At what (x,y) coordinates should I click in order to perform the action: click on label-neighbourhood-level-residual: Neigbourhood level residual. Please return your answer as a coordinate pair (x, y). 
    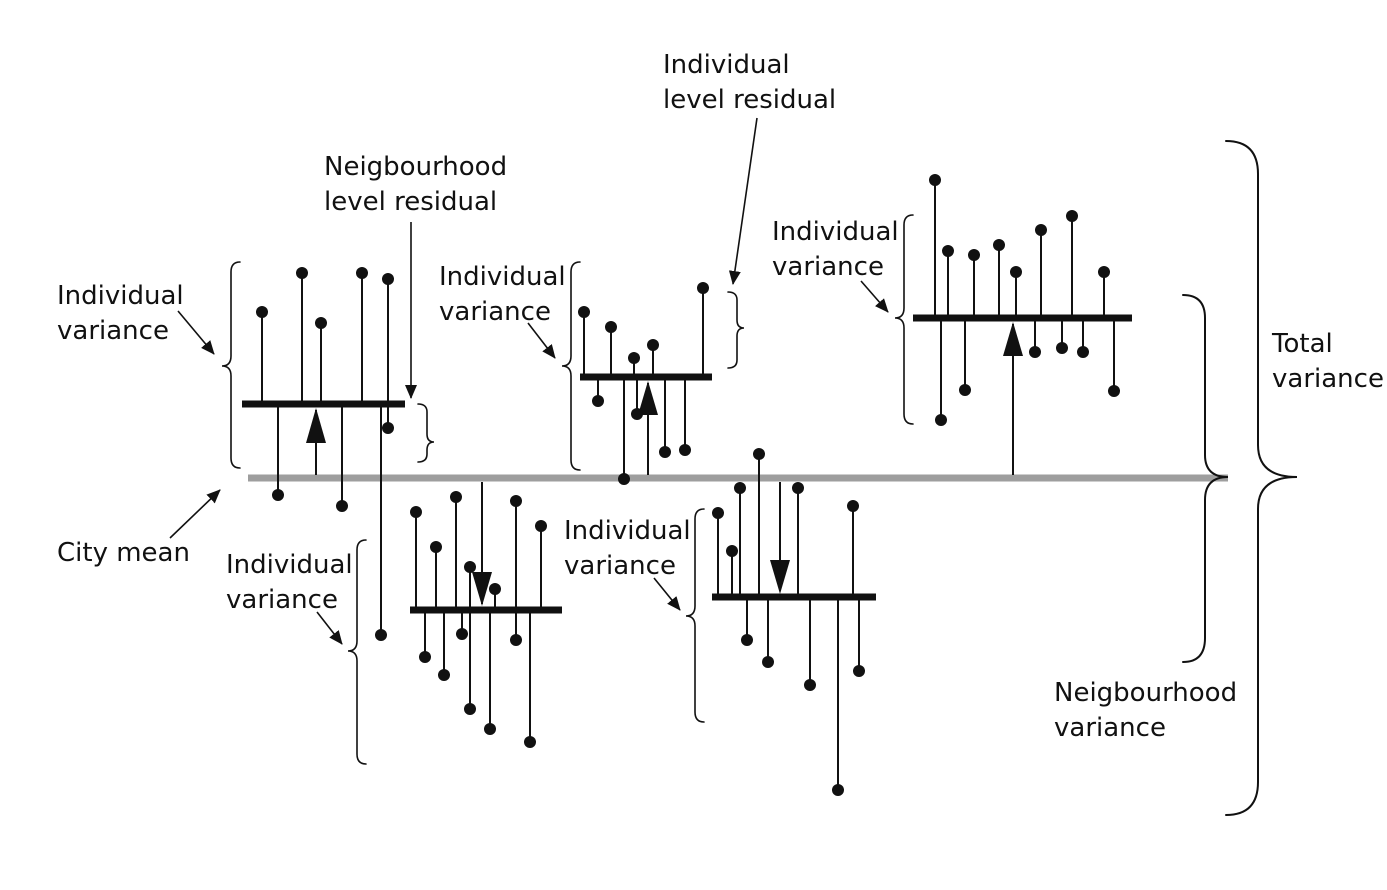
    Looking at the image, I should click on (415, 185).